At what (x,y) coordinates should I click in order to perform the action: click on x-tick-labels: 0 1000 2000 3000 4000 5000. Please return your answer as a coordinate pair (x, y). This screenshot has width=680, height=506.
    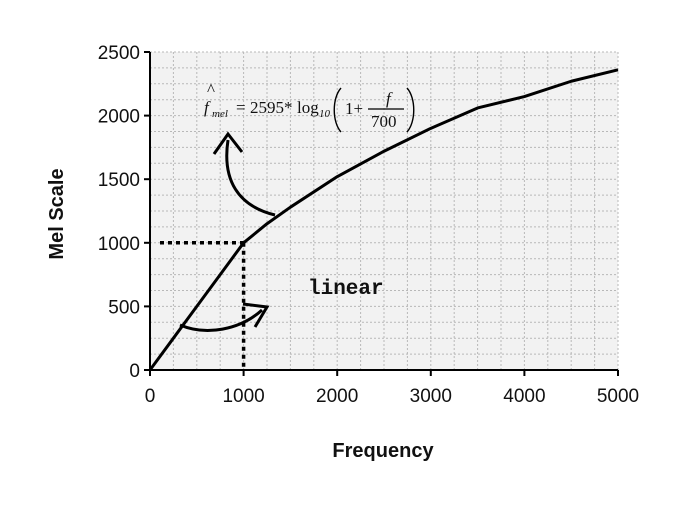
    Looking at the image, I should click on (392, 396).